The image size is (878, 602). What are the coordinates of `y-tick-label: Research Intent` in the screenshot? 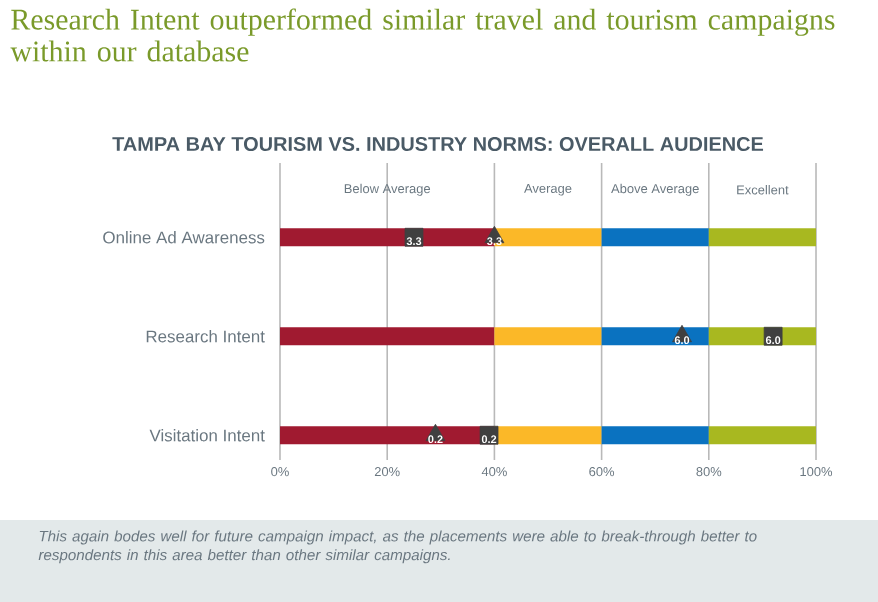 It's located at (205, 336).